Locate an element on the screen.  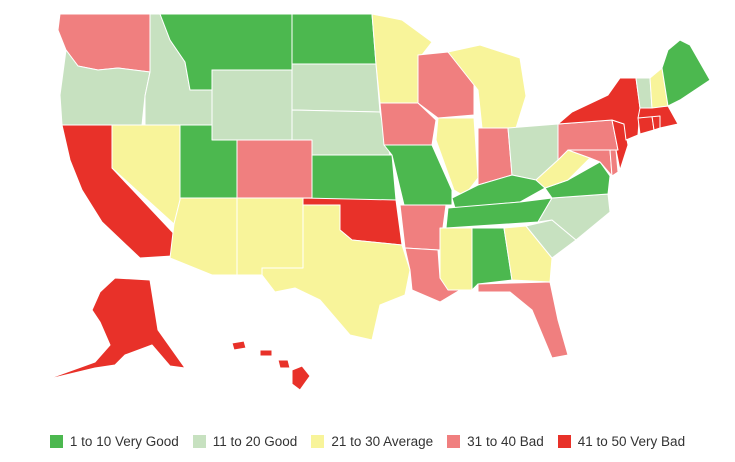
legend-label: 1 to 10 Very Good is located at coordinates (124, 441).